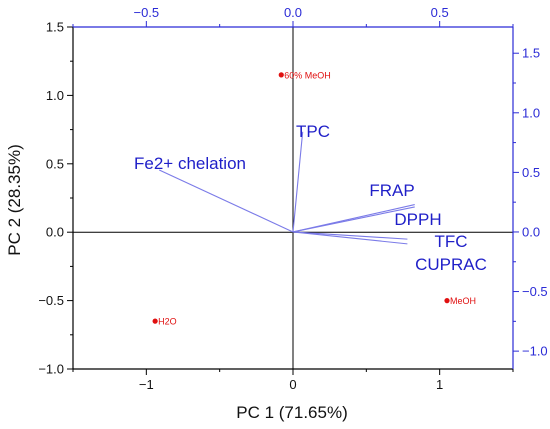  Describe the element at coordinates (55, 95) in the screenshot. I see `left-tick-label: 1.0` at that location.